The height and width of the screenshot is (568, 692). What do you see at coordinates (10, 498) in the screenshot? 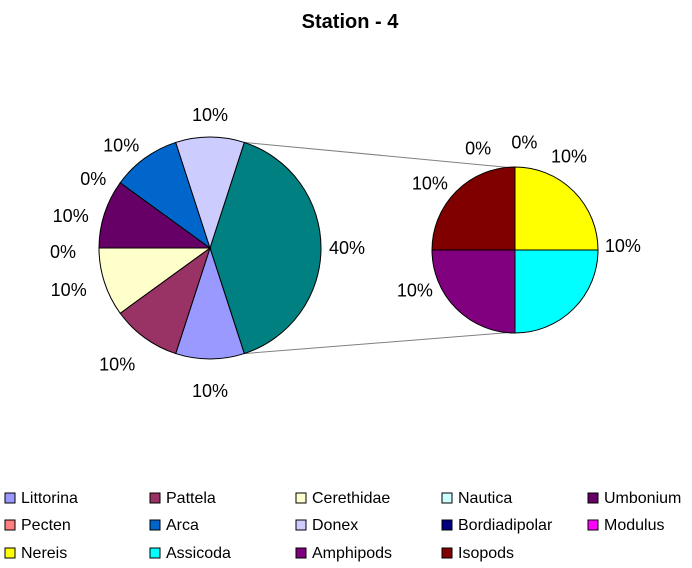
I see `legend-swatch-littorina` at bounding box center [10, 498].